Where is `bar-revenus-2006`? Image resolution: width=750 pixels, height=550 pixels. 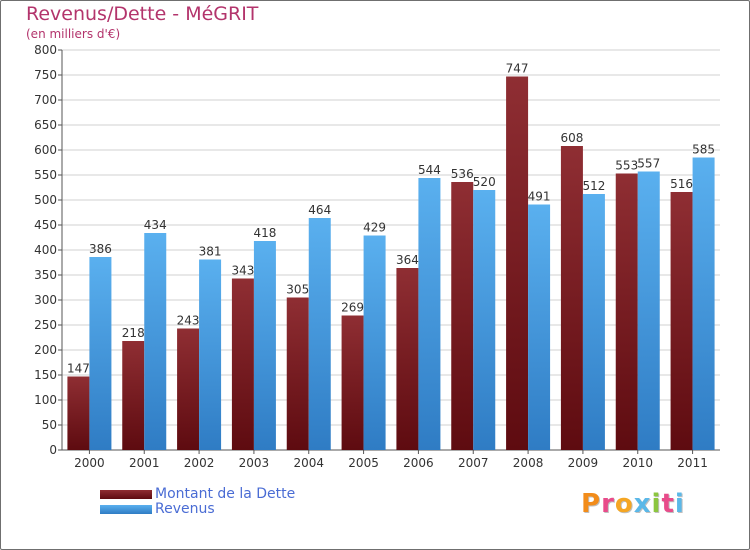
bar-revenus-2006 is located at coordinates (429, 314).